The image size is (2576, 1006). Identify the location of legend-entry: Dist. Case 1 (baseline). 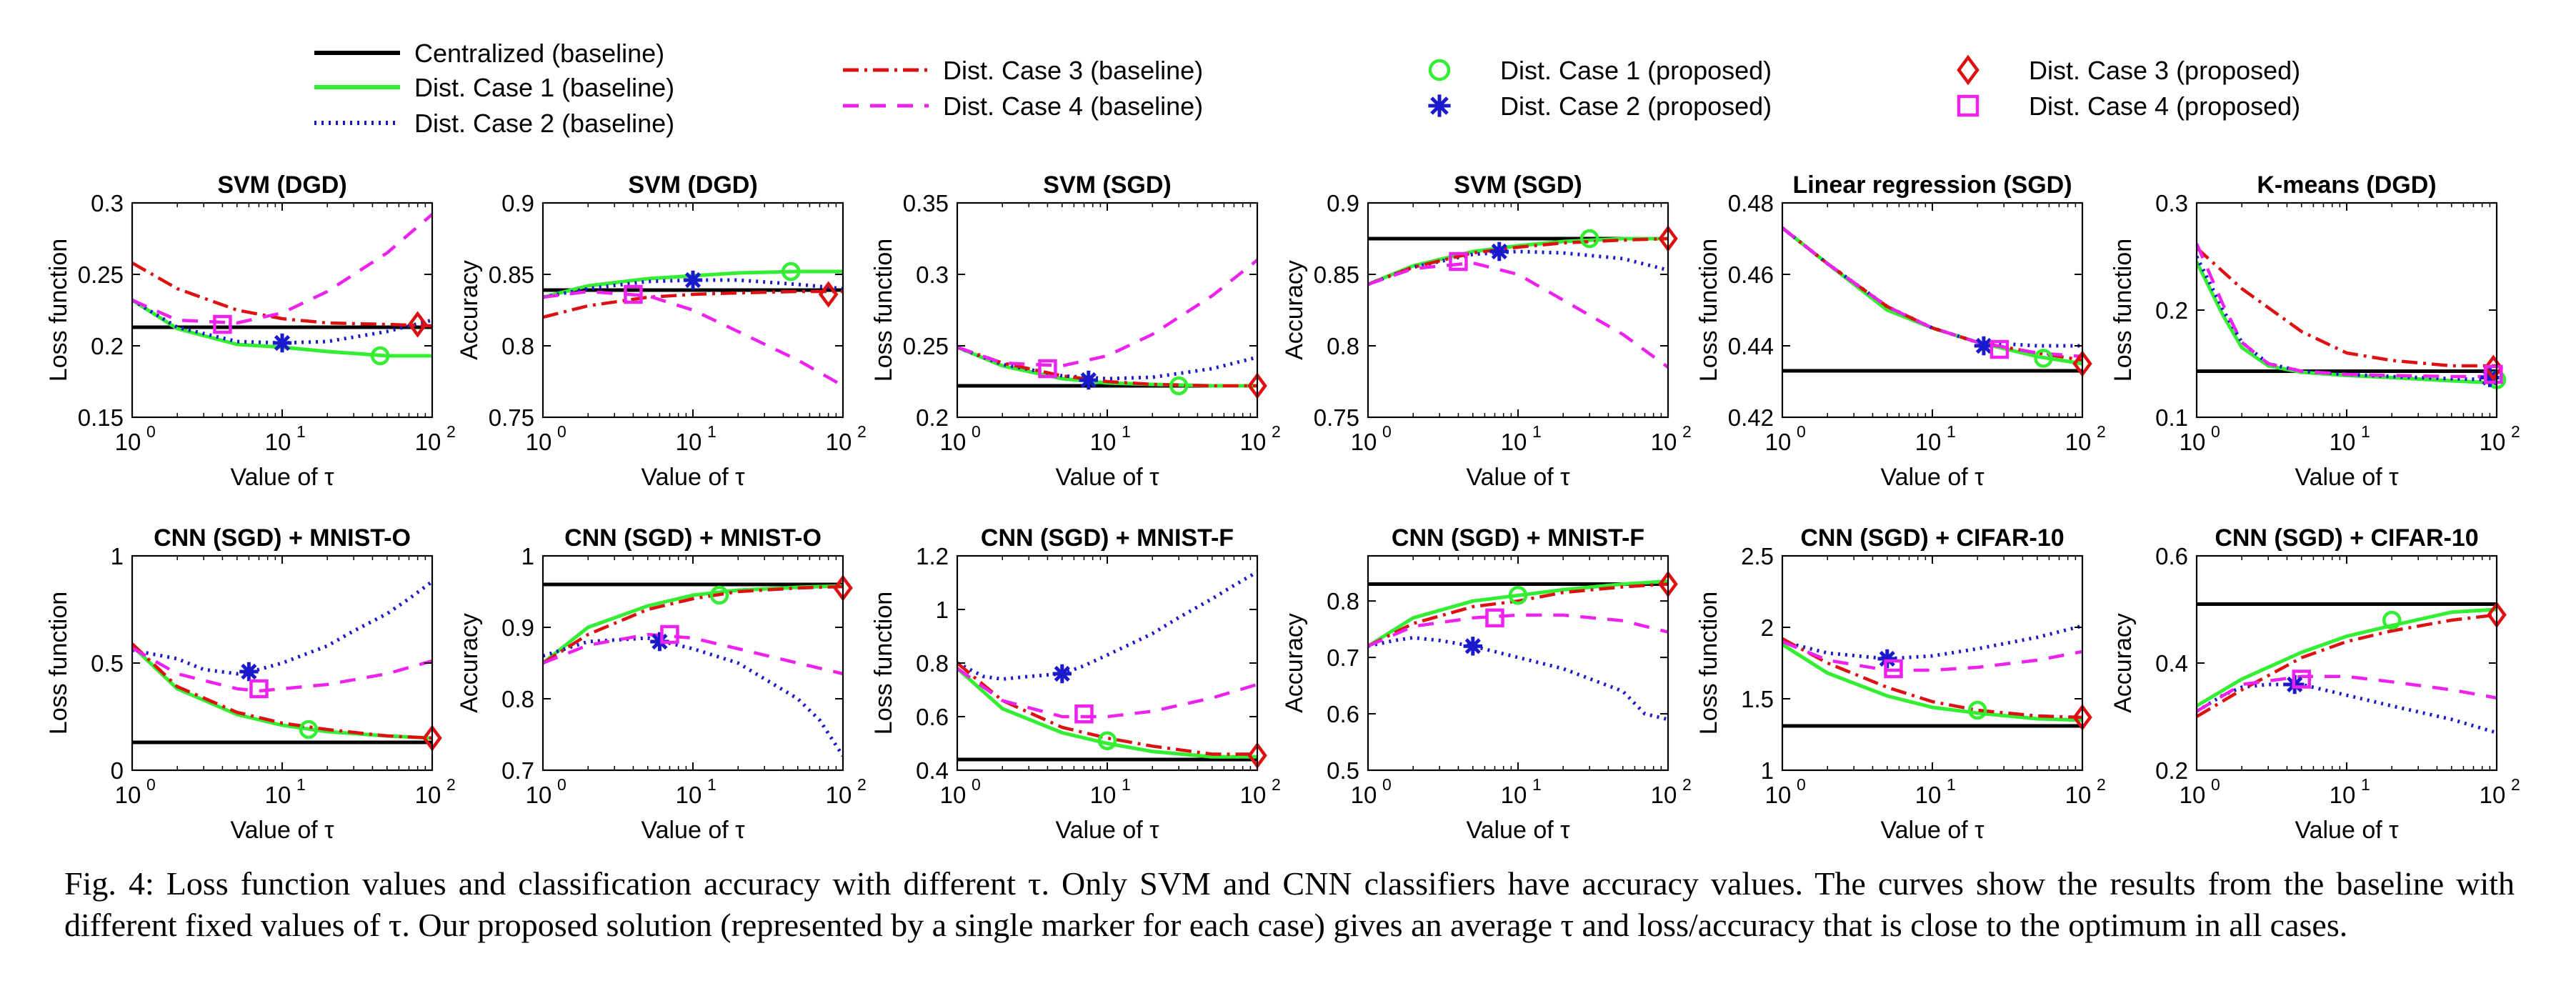
(494, 87).